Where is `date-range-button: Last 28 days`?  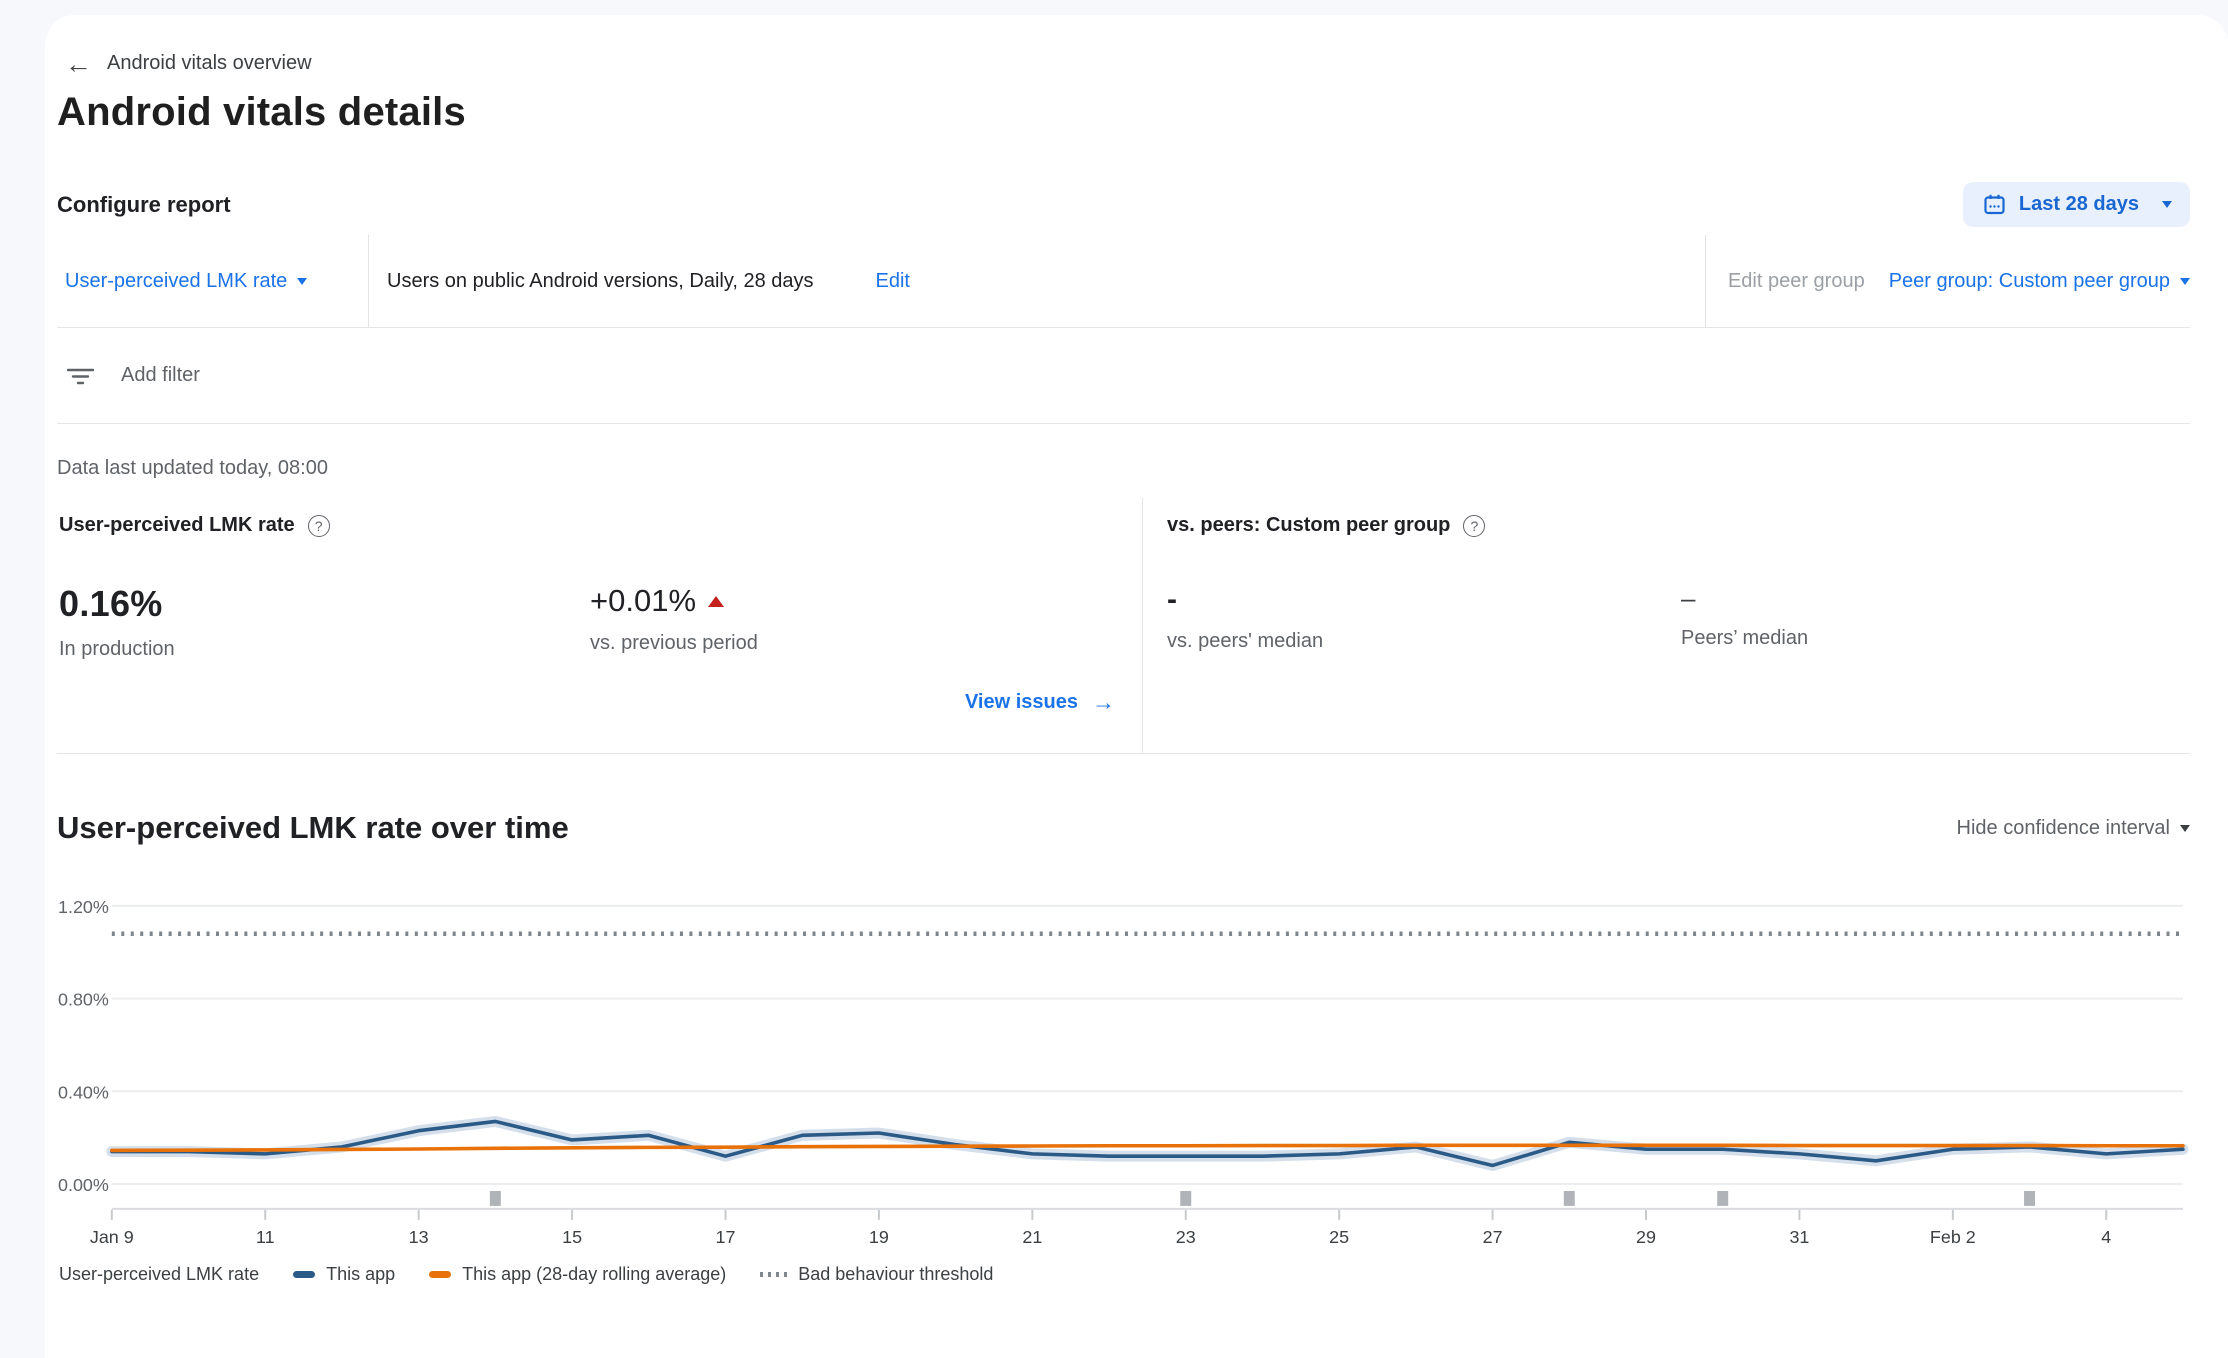 date-range-button: Last 28 days is located at coordinates (2076, 204).